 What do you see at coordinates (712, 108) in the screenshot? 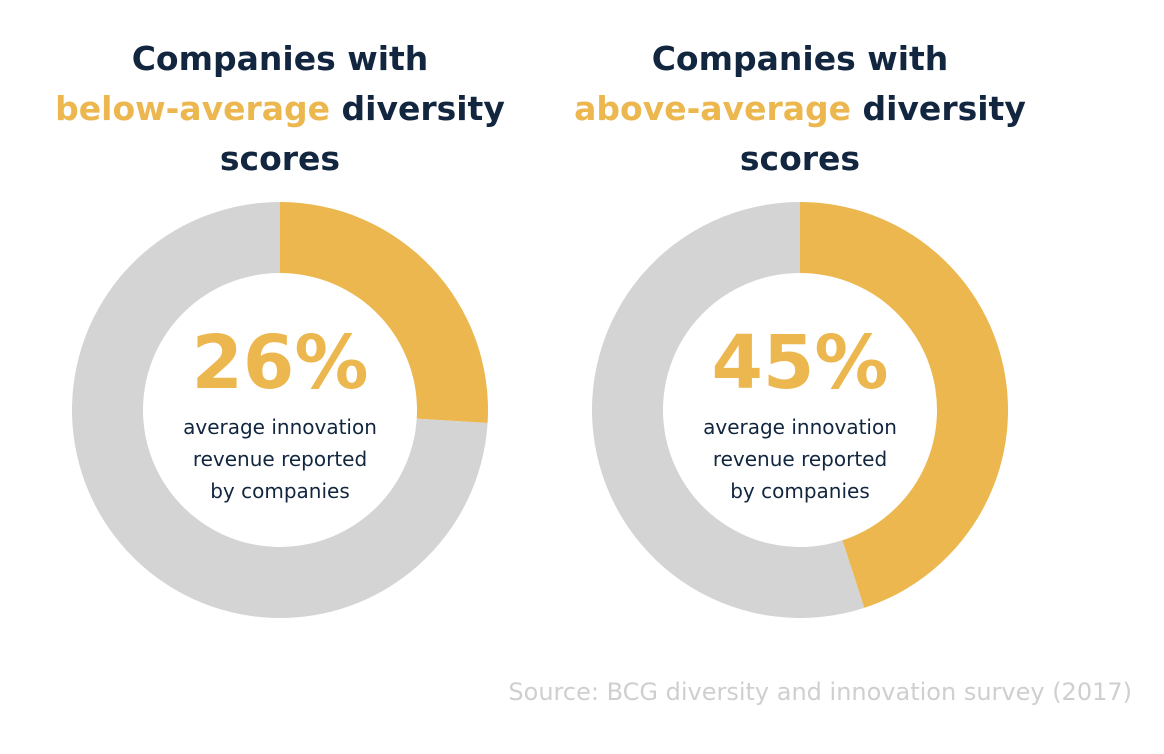
I see `title-highlight: above-average` at bounding box center [712, 108].